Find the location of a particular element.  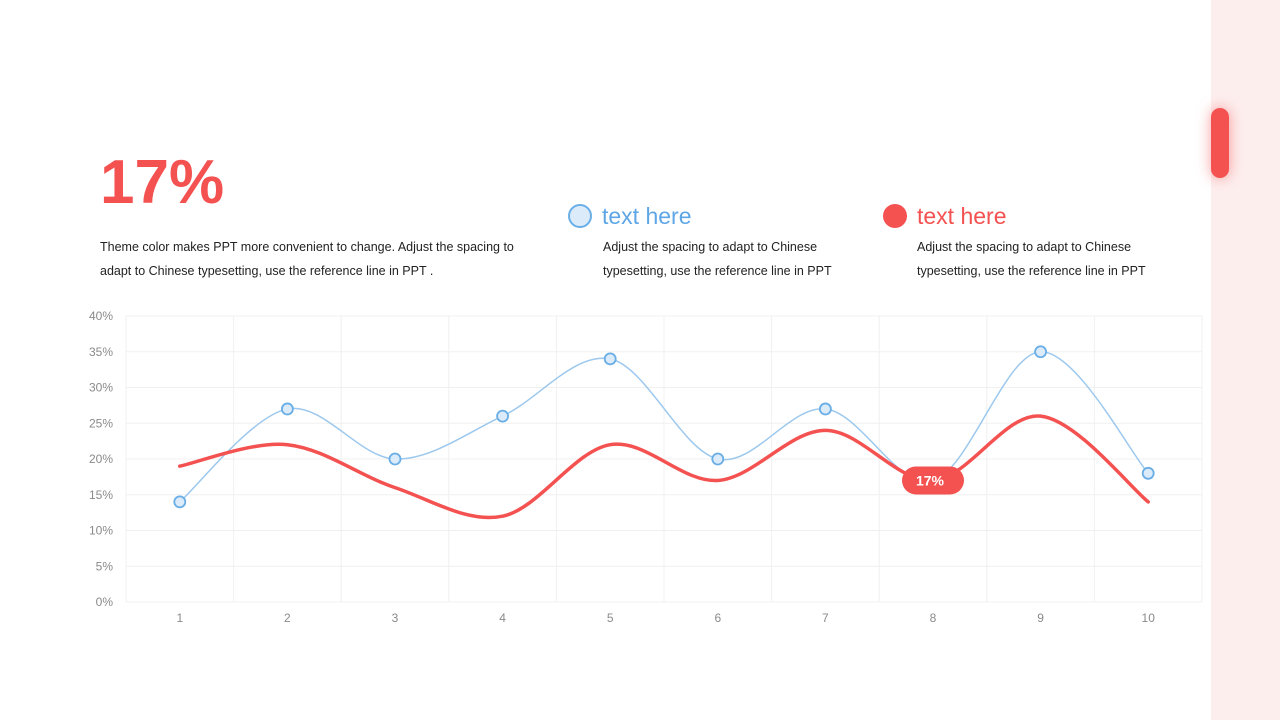

legend-dot-icon is located at coordinates (895, 216).